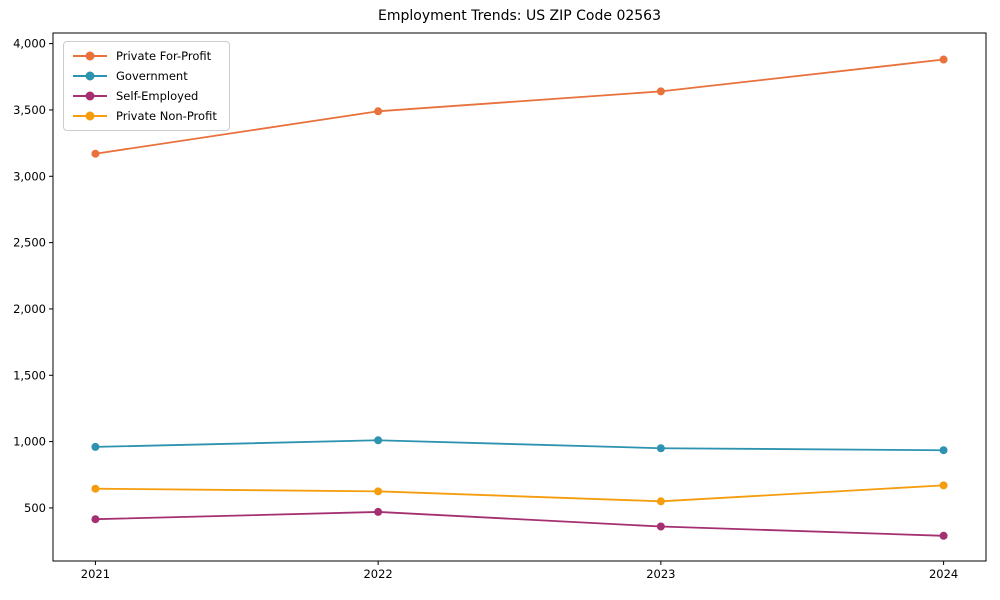  I want to click on x-tick-label: 2021, so click(95, 574).